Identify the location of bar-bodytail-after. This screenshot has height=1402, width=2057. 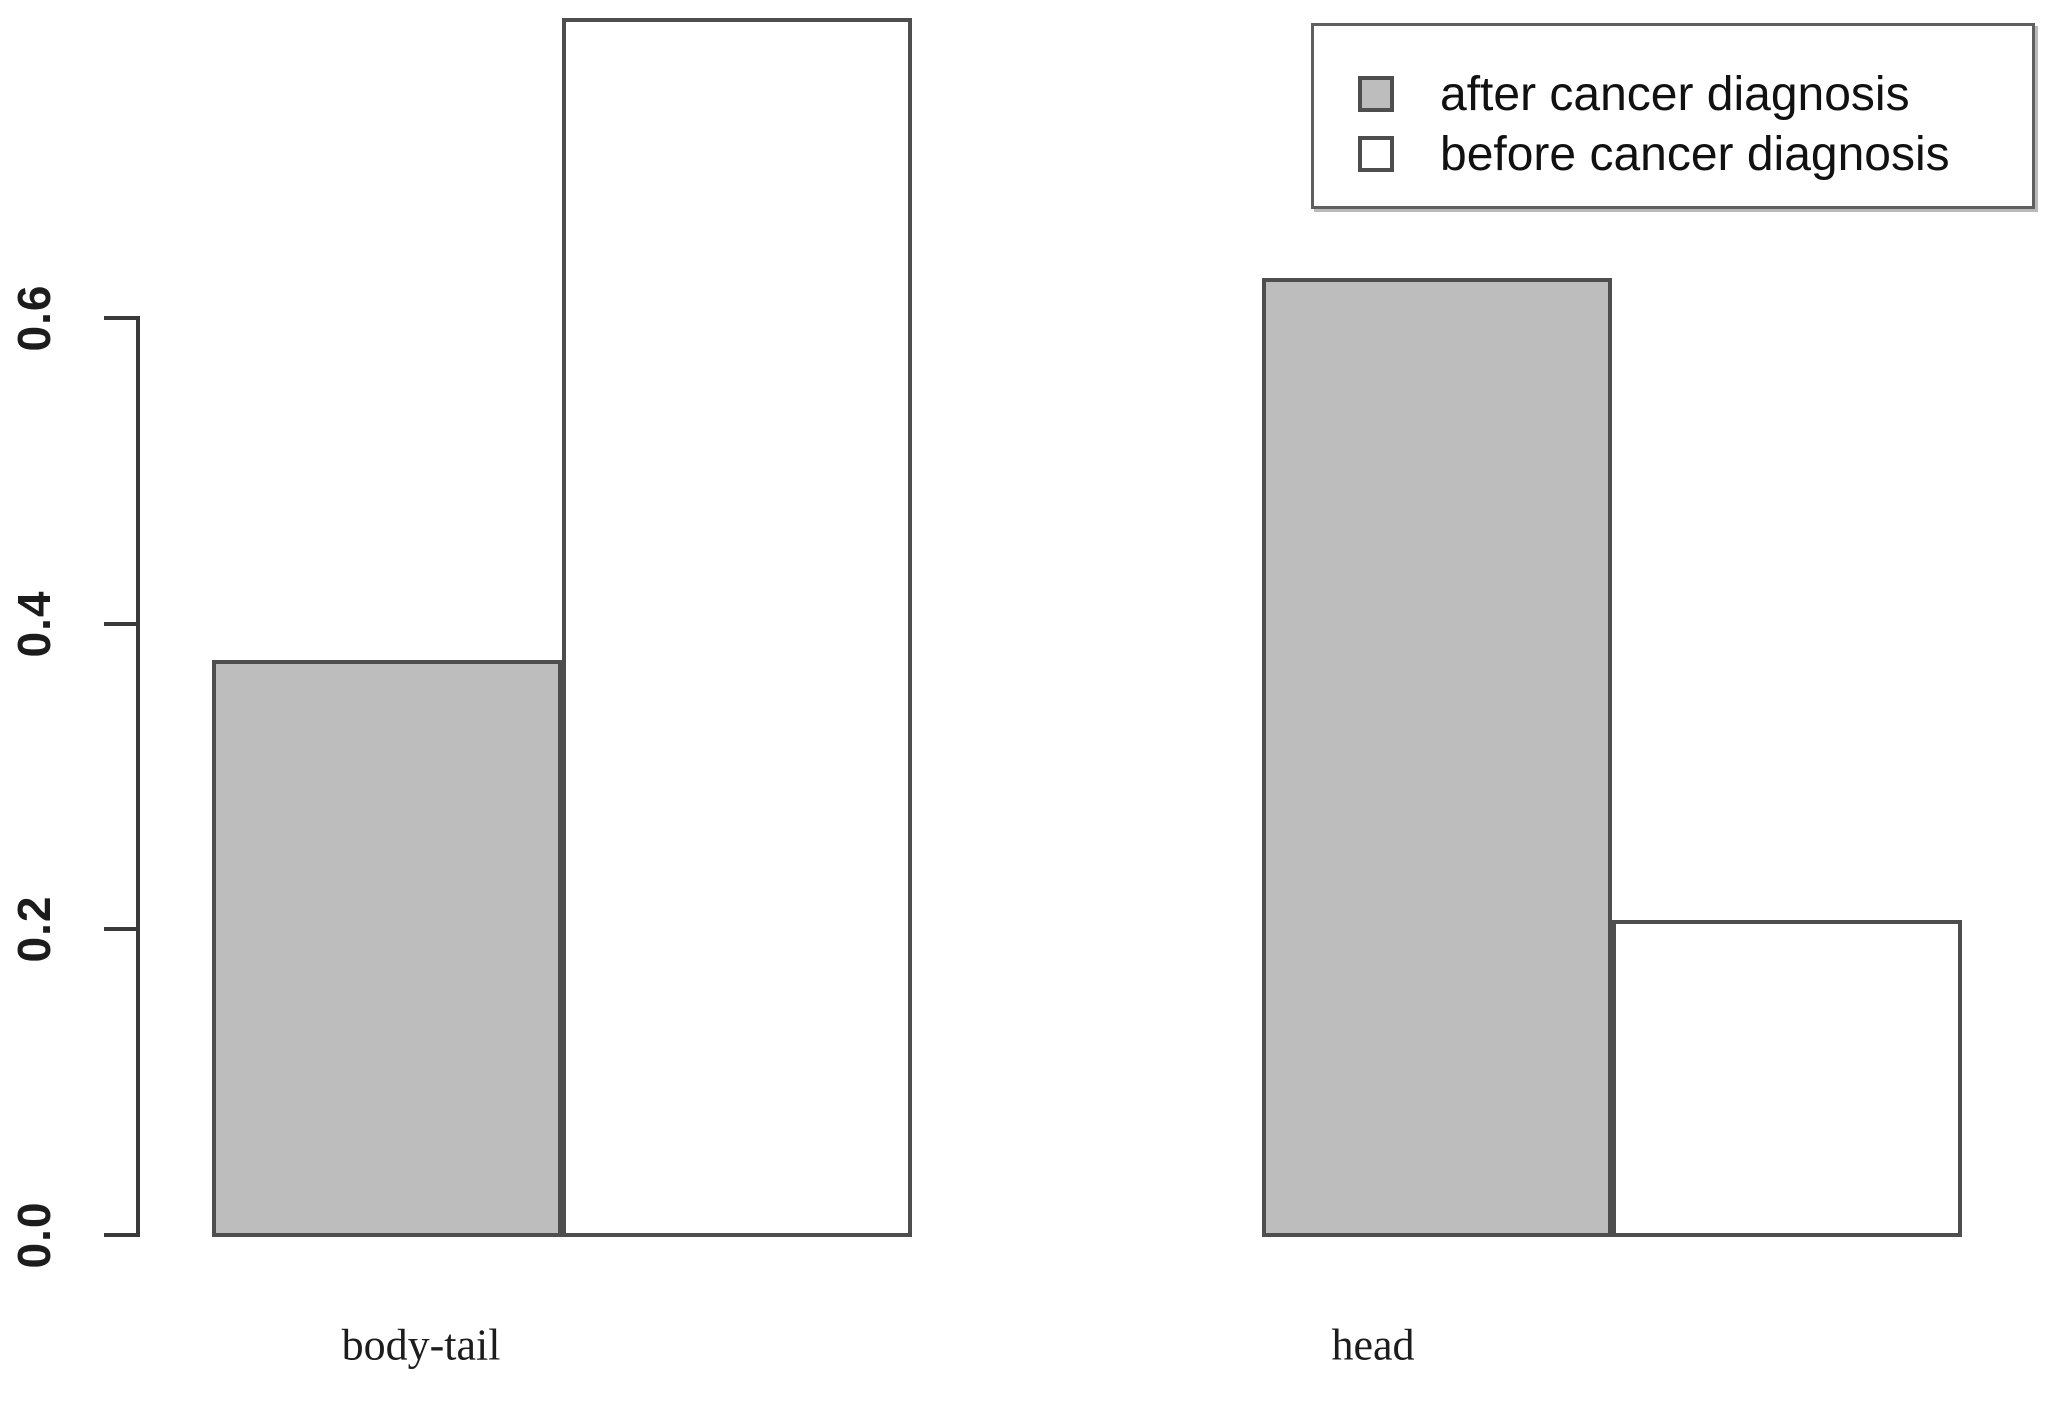
(387, 948).